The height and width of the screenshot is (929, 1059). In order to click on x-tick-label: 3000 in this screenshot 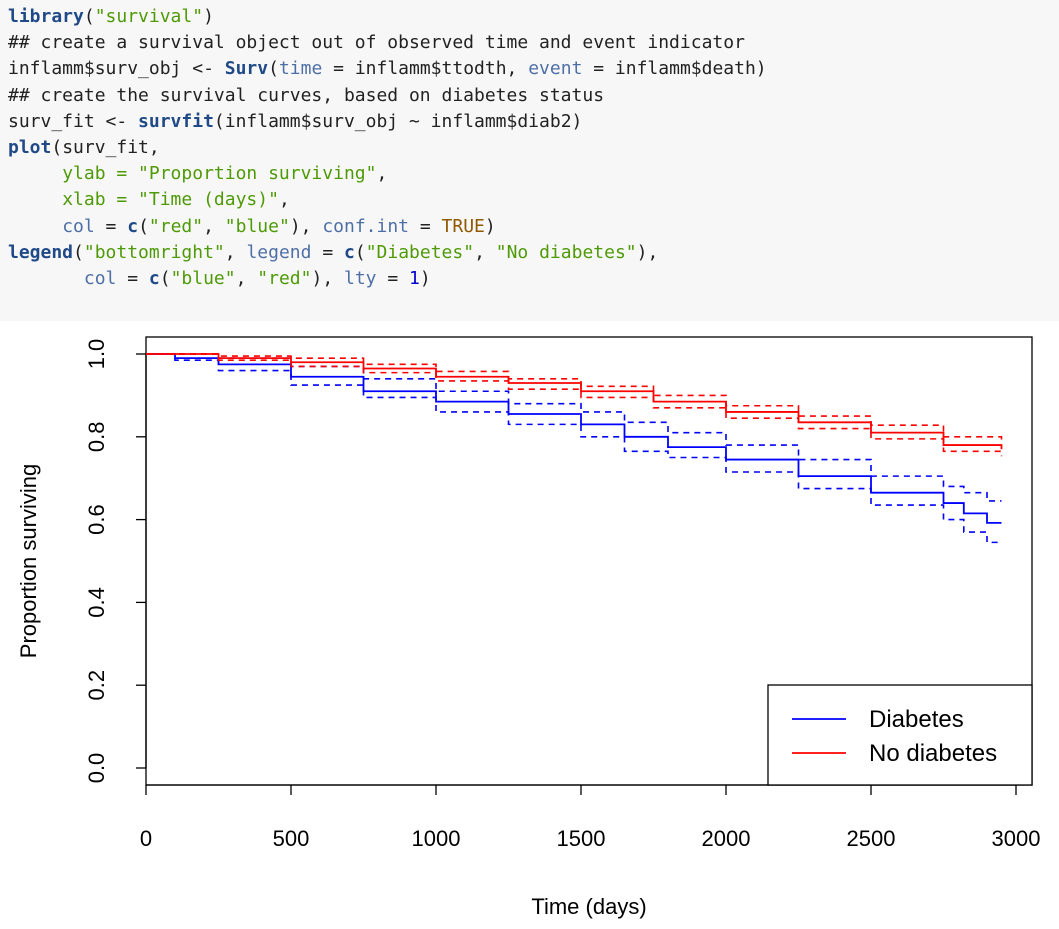, I will do `click(1016, 838)`.